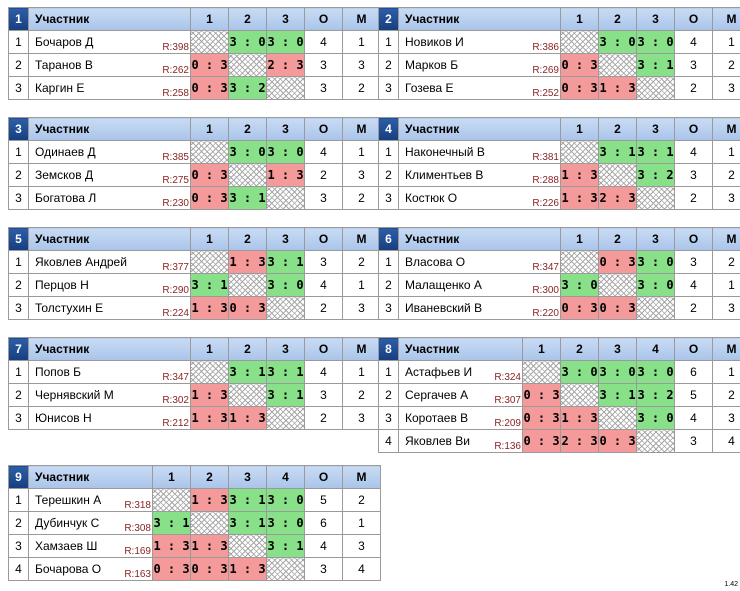 The width and height of the screenshot is (740, 591). Describe the element at coordinates (209, 477) in the screenshot. I see `opponent-column-header: 2` at that location.